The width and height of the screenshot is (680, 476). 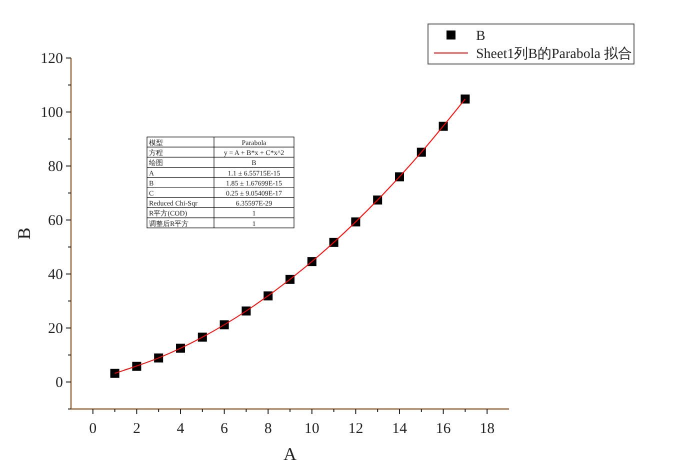 What do you see at coordinates (481, 36) in the screenshot?
I see `legend-label: B` at bounding box center [481, 36].